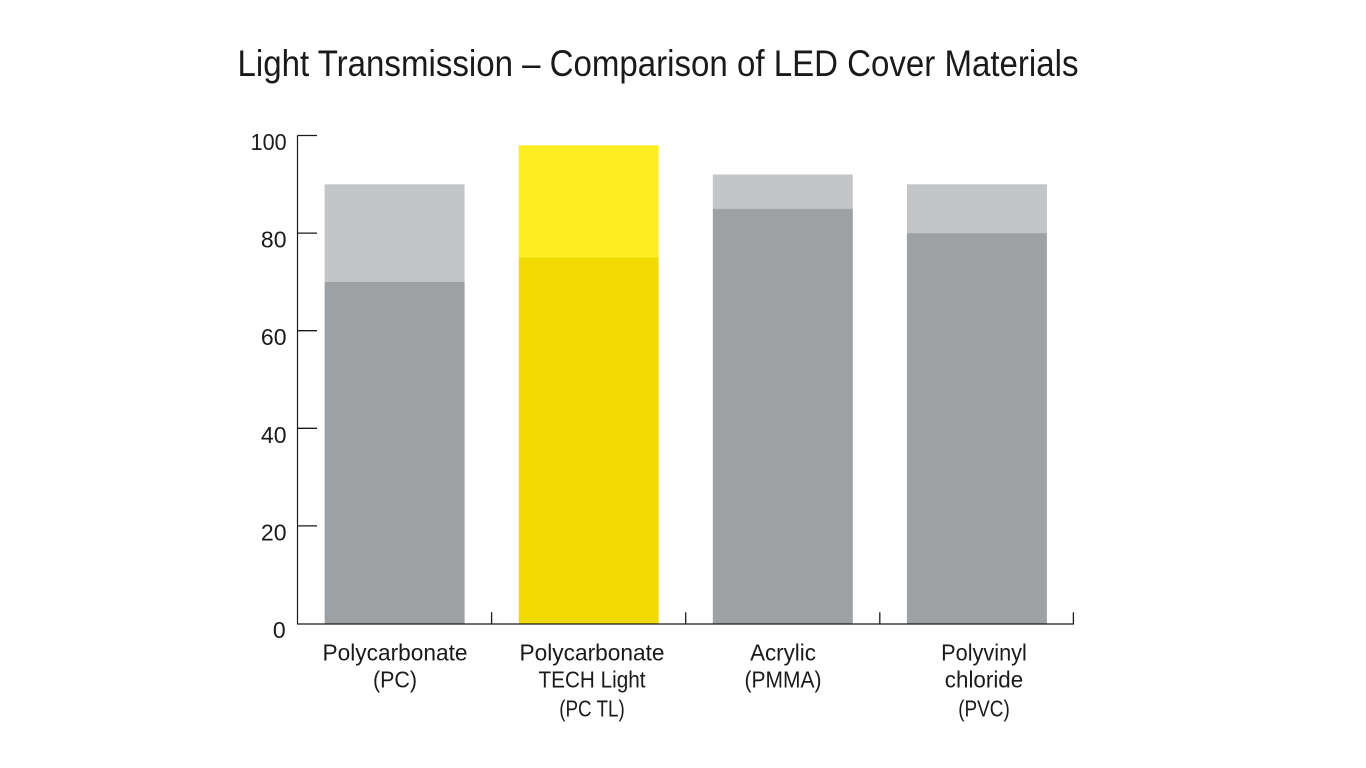 The height and width of the screenshot is (768, 1366). I want to click on svg-text: (PC), so click(395, 679).